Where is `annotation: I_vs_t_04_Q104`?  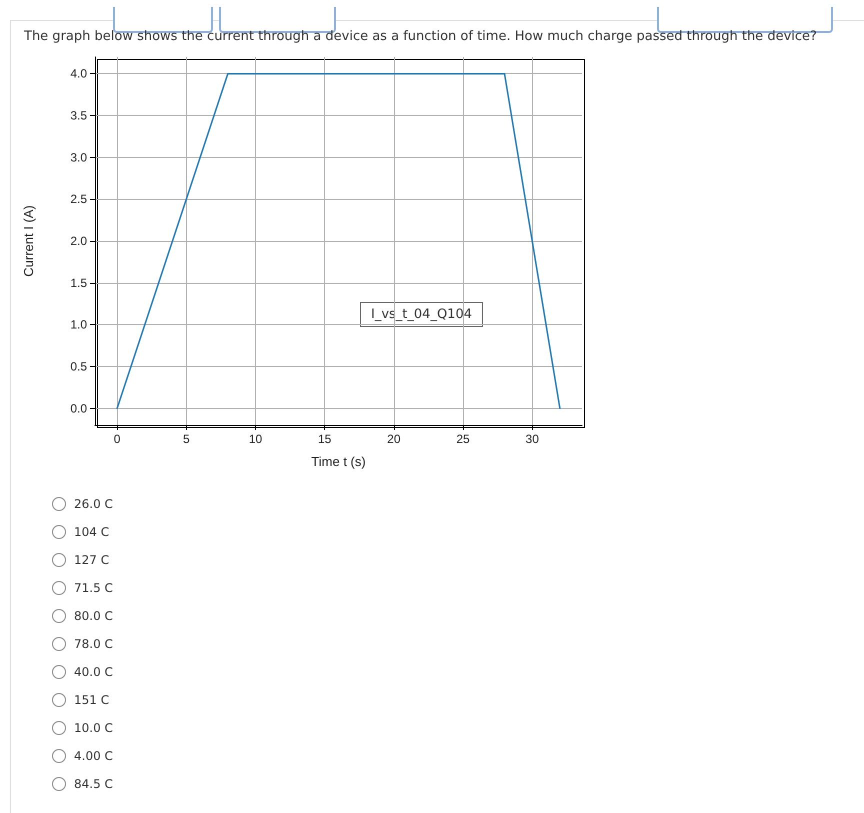
annotation: I_vs_t_04_Q104 is located at coordinates (421, 314).